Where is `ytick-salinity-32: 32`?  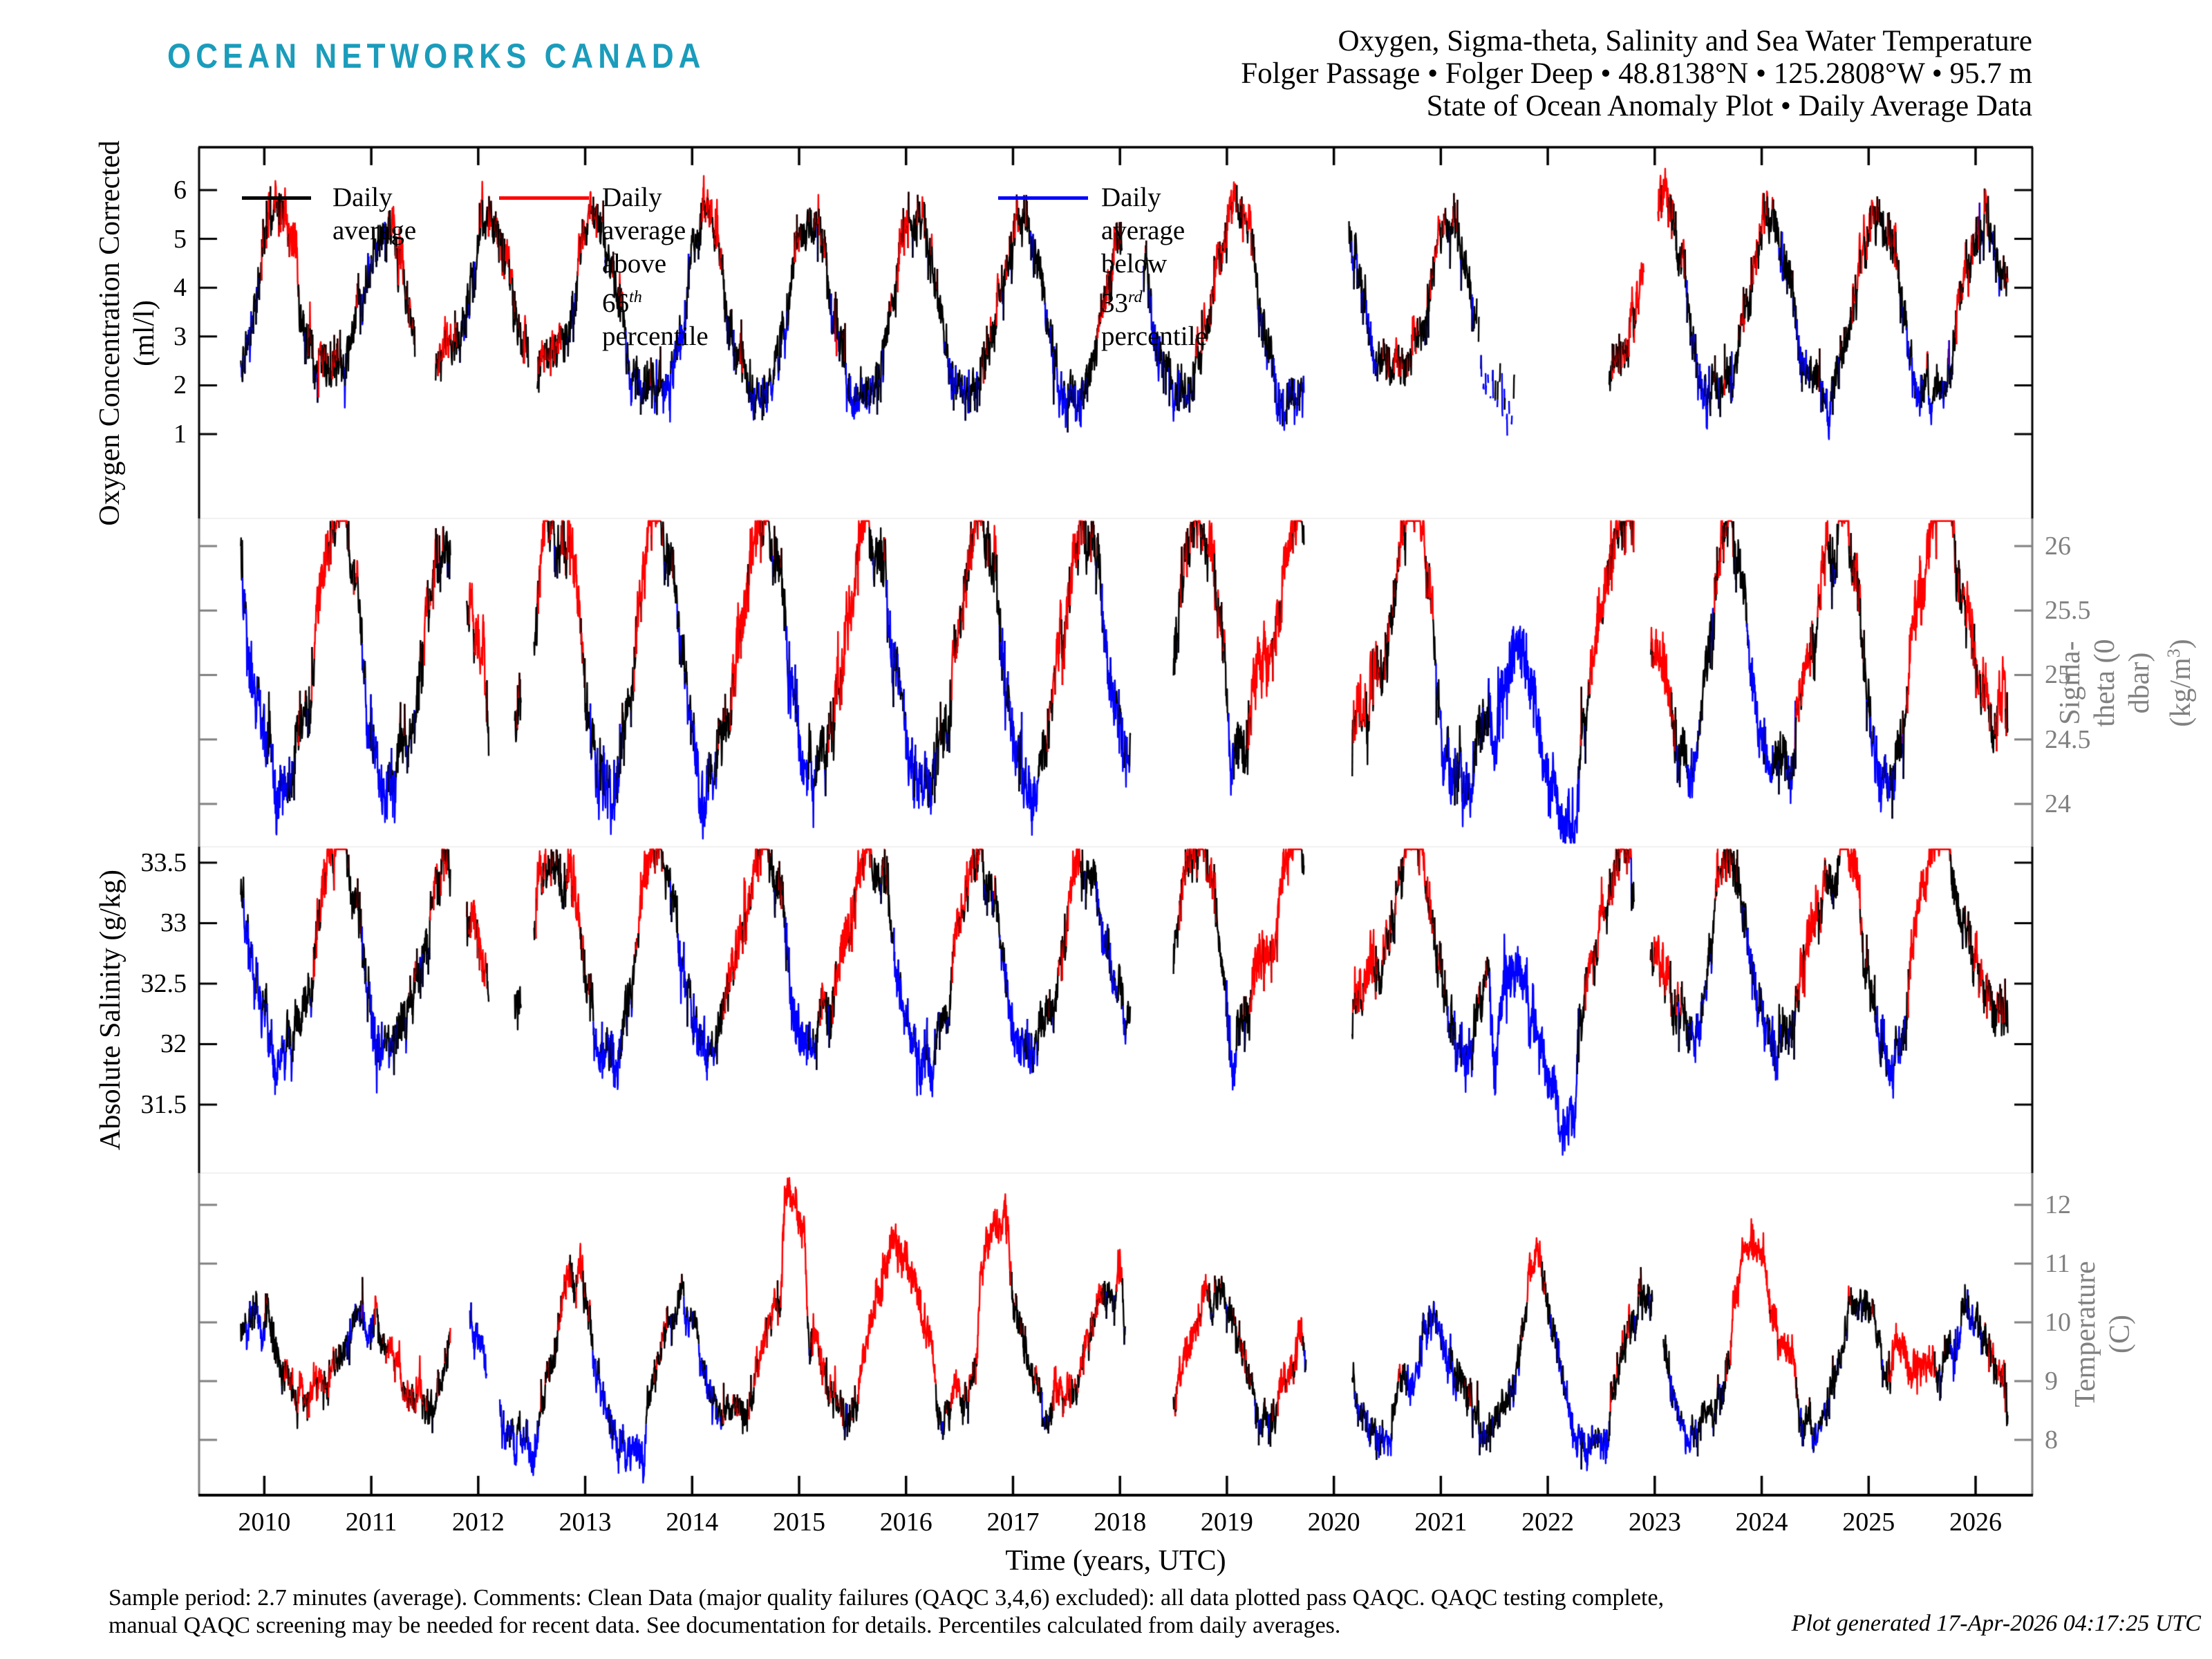
ytick-salinity-32: 32 is located at coordinates (174, 1044).